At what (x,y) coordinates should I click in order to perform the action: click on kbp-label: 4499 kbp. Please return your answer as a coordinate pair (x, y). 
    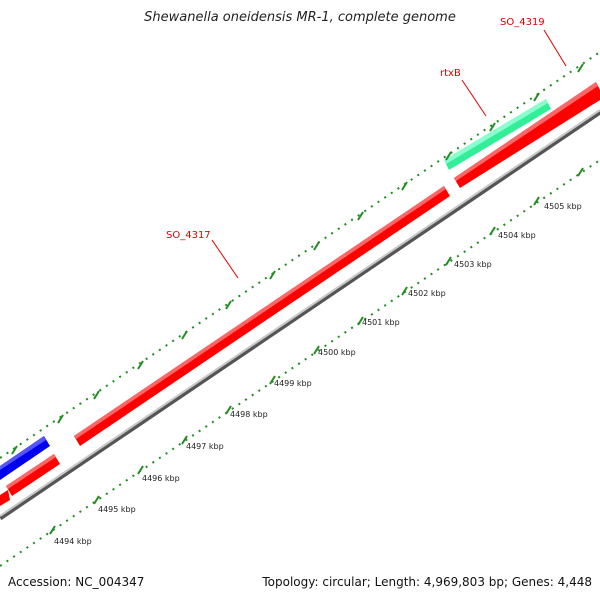
    Looking at the image, I should click on (293, 383).